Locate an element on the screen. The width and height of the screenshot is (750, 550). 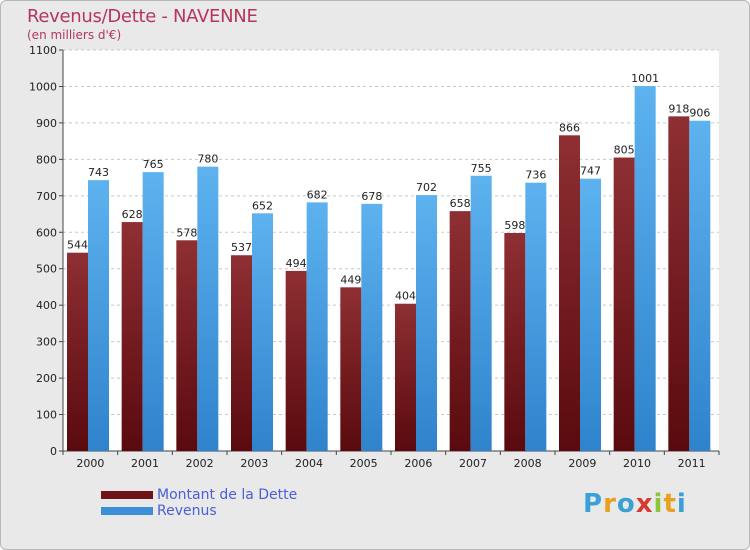
y-tick-label: 200 is located at coordinates (46, 378).